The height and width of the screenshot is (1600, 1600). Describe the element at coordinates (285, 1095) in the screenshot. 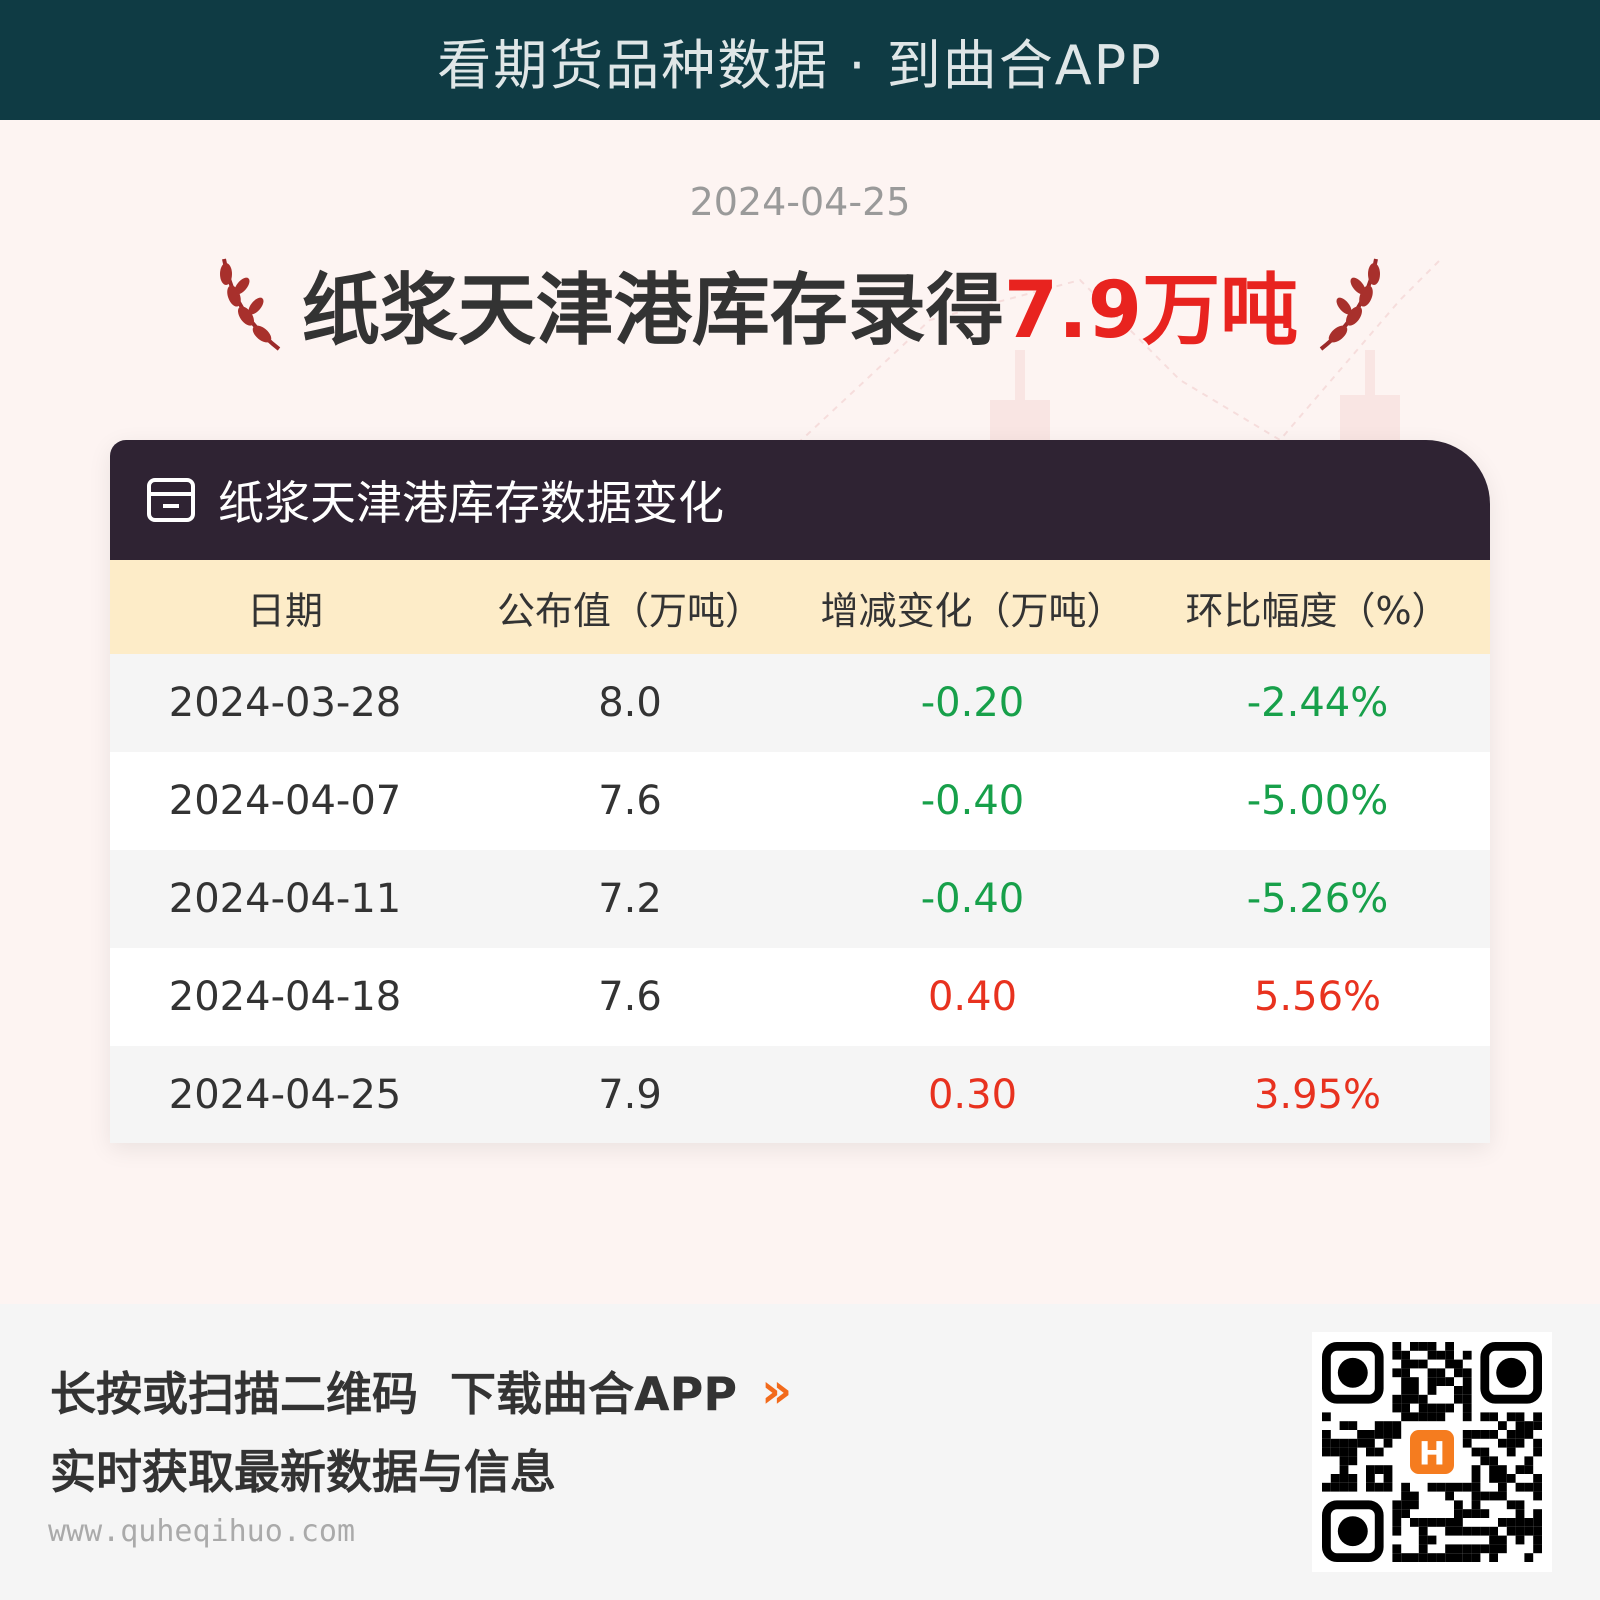

I see `cell-date: 2024-04-25` at that location.